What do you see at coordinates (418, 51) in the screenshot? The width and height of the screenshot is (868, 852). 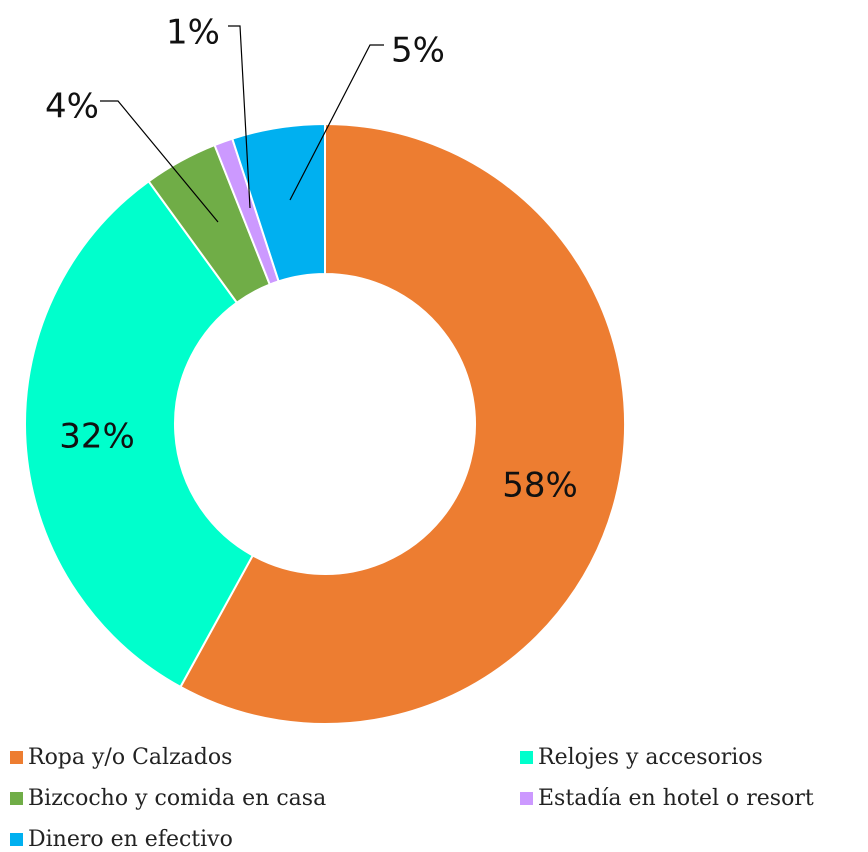 I see `data-label-5: 5%` at bounding box center [418, 51].